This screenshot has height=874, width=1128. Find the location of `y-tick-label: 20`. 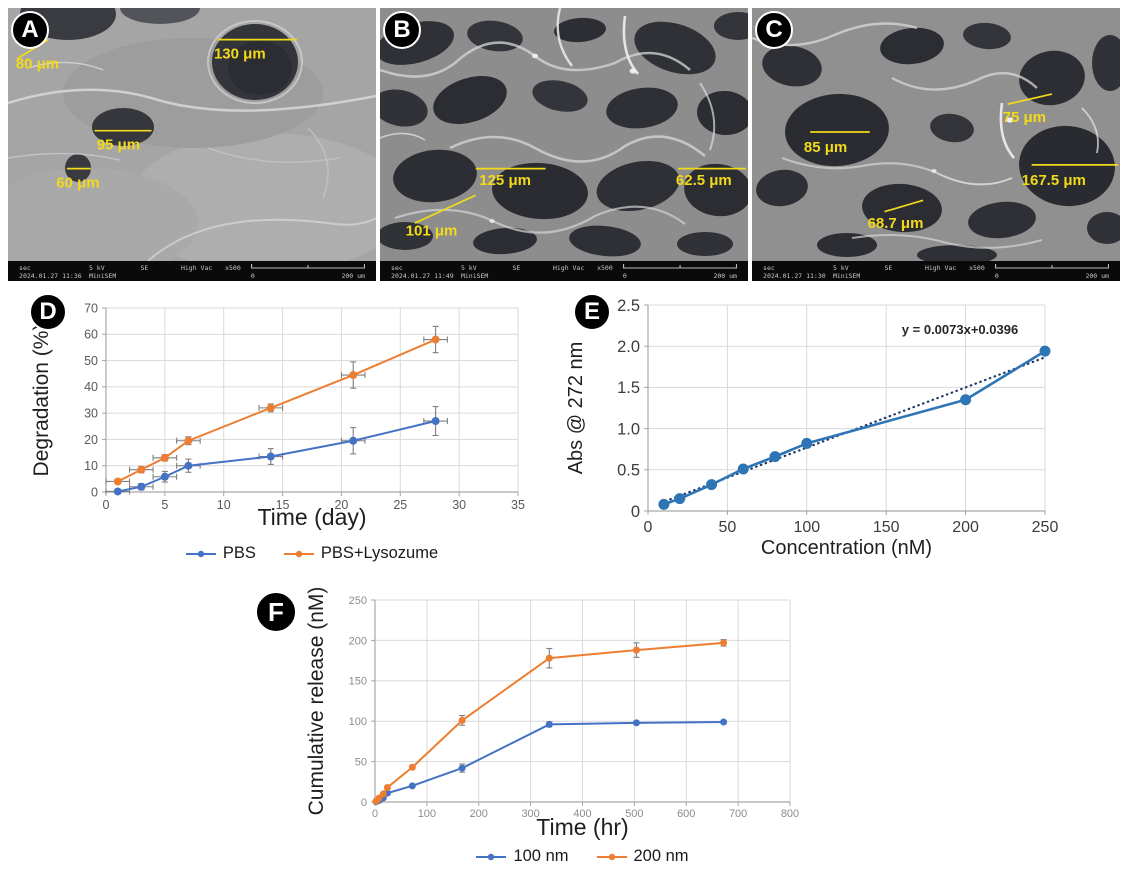

y-tick-label: 20 is located at coordinates (91, 440).